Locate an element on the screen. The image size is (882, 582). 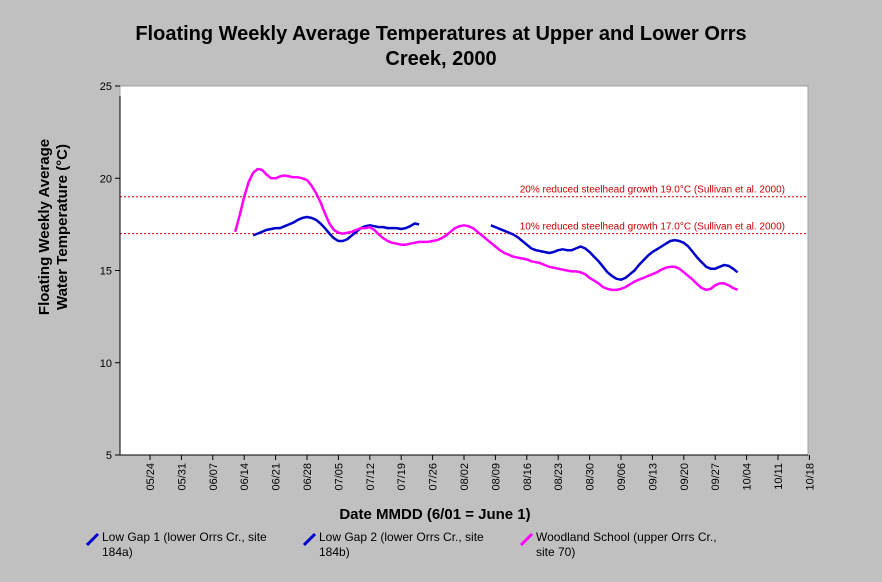
x-tick-label-09-20: 09/20 is located at coordinates (685, 477).